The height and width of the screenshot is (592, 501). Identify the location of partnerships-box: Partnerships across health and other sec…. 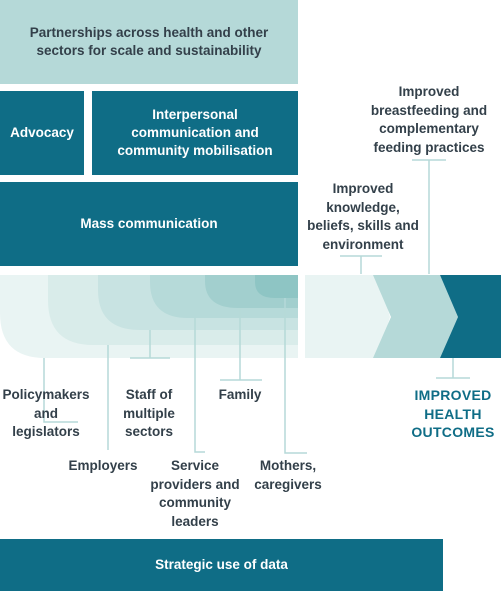
(149, 42).